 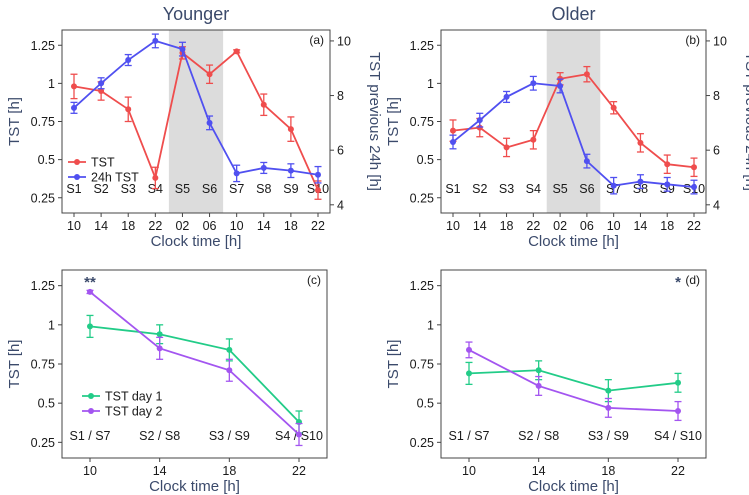 What do you see at coordinates (425, 160) in the screenshot?
I see `panel-b-ytick-label: 0.5` at bounding box center [425, 160].